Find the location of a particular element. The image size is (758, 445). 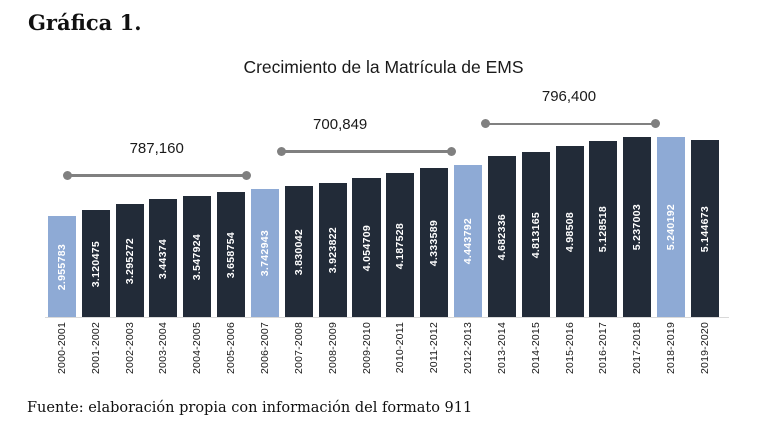

bar-value-label: 4.443792 is located at coordinates (468, 241).